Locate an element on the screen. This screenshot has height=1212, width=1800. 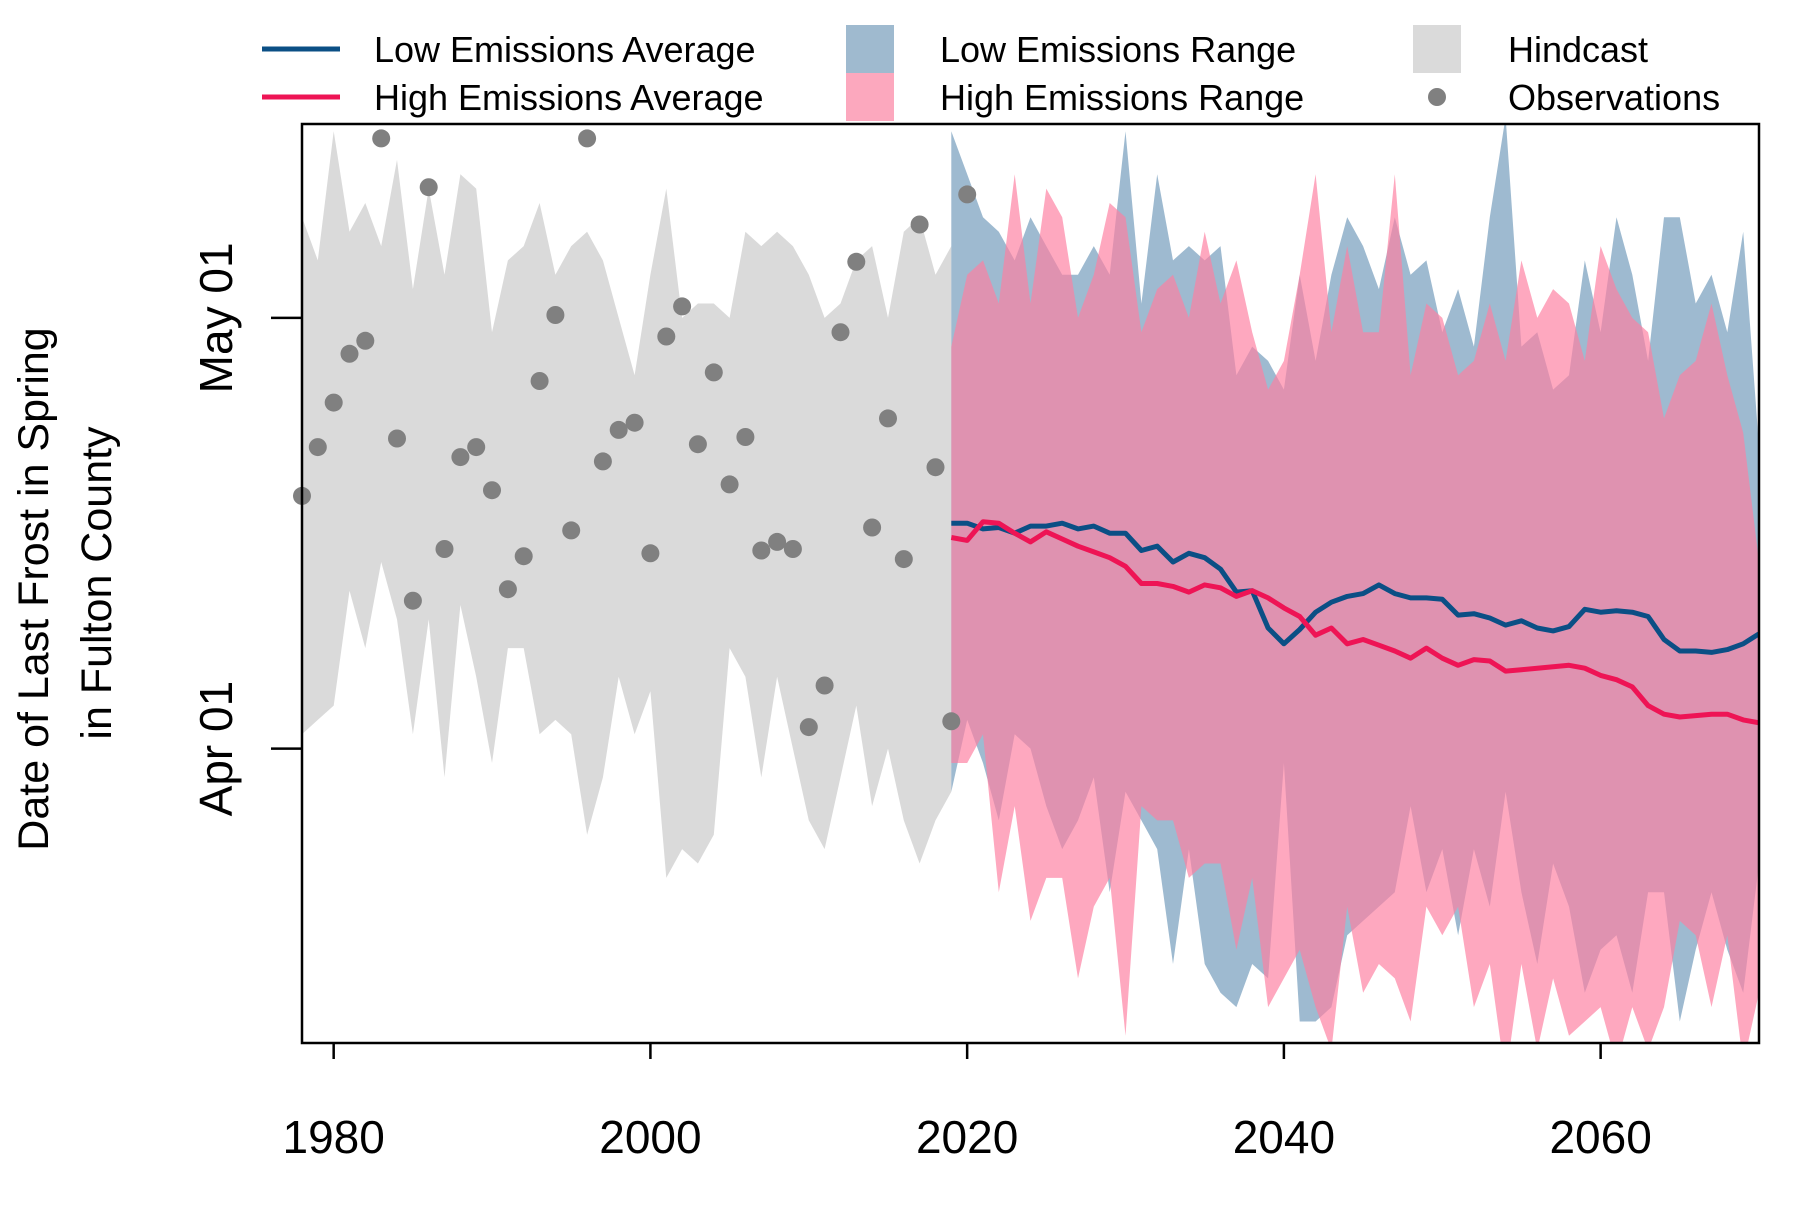
legend-low-emissions-average: Low Emissions Average is located at coordinates (509, 49).